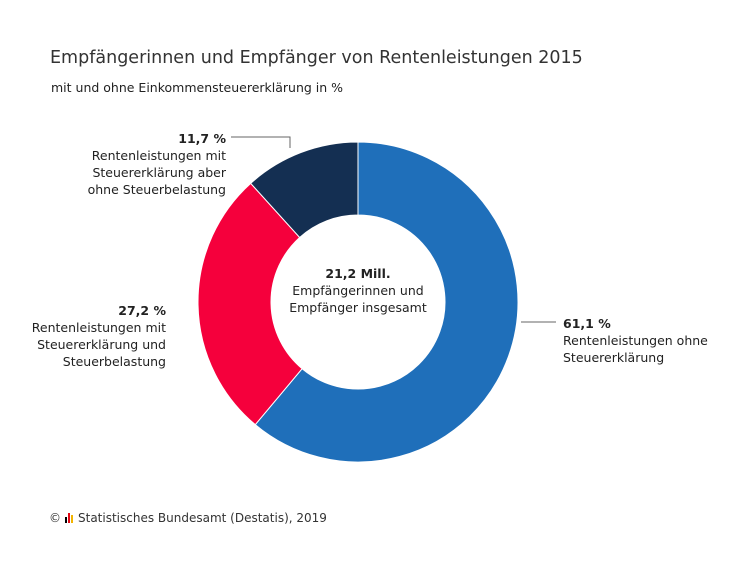 This screenshot has height=570, width=750. What do you see at coordinates (69, 518) in the screenshot?
I see `destatis-logo-icon` at bounding box center [69, 518].